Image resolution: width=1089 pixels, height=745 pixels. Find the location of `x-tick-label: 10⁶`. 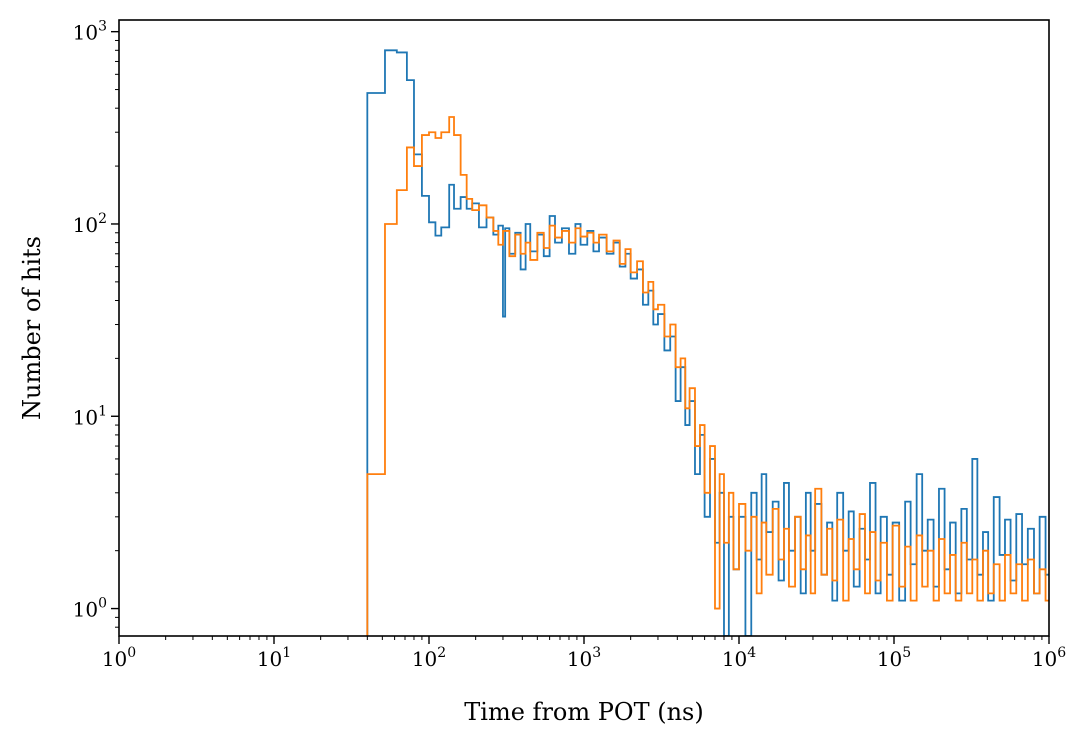

x-tick-label: 10⁶ is located at coordinates (1049, 658).